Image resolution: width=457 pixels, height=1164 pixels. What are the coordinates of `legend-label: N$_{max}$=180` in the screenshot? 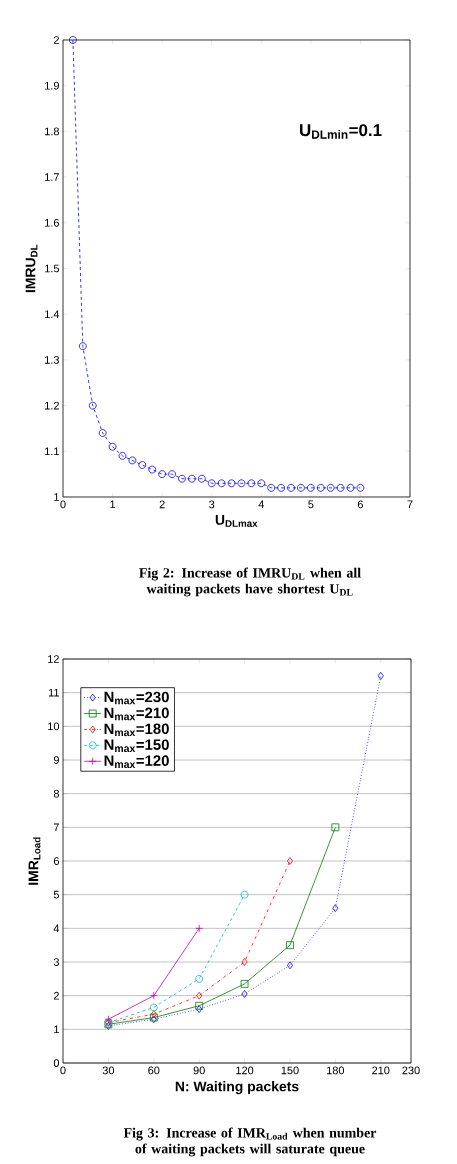 It's located at (136, 730).